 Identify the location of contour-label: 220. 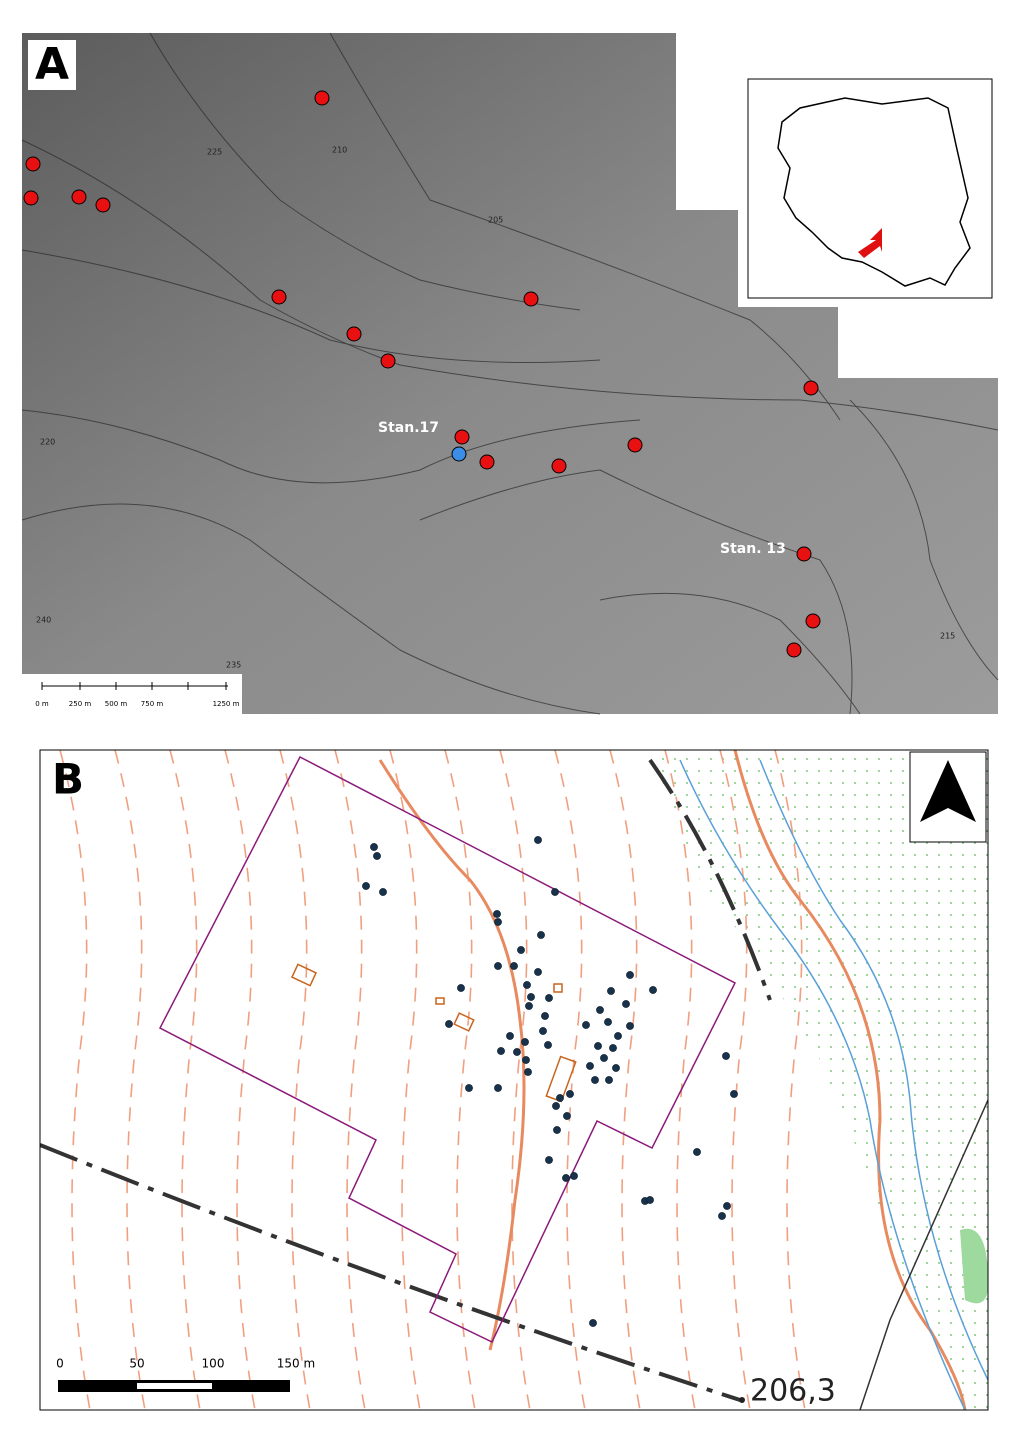
(47, 442).